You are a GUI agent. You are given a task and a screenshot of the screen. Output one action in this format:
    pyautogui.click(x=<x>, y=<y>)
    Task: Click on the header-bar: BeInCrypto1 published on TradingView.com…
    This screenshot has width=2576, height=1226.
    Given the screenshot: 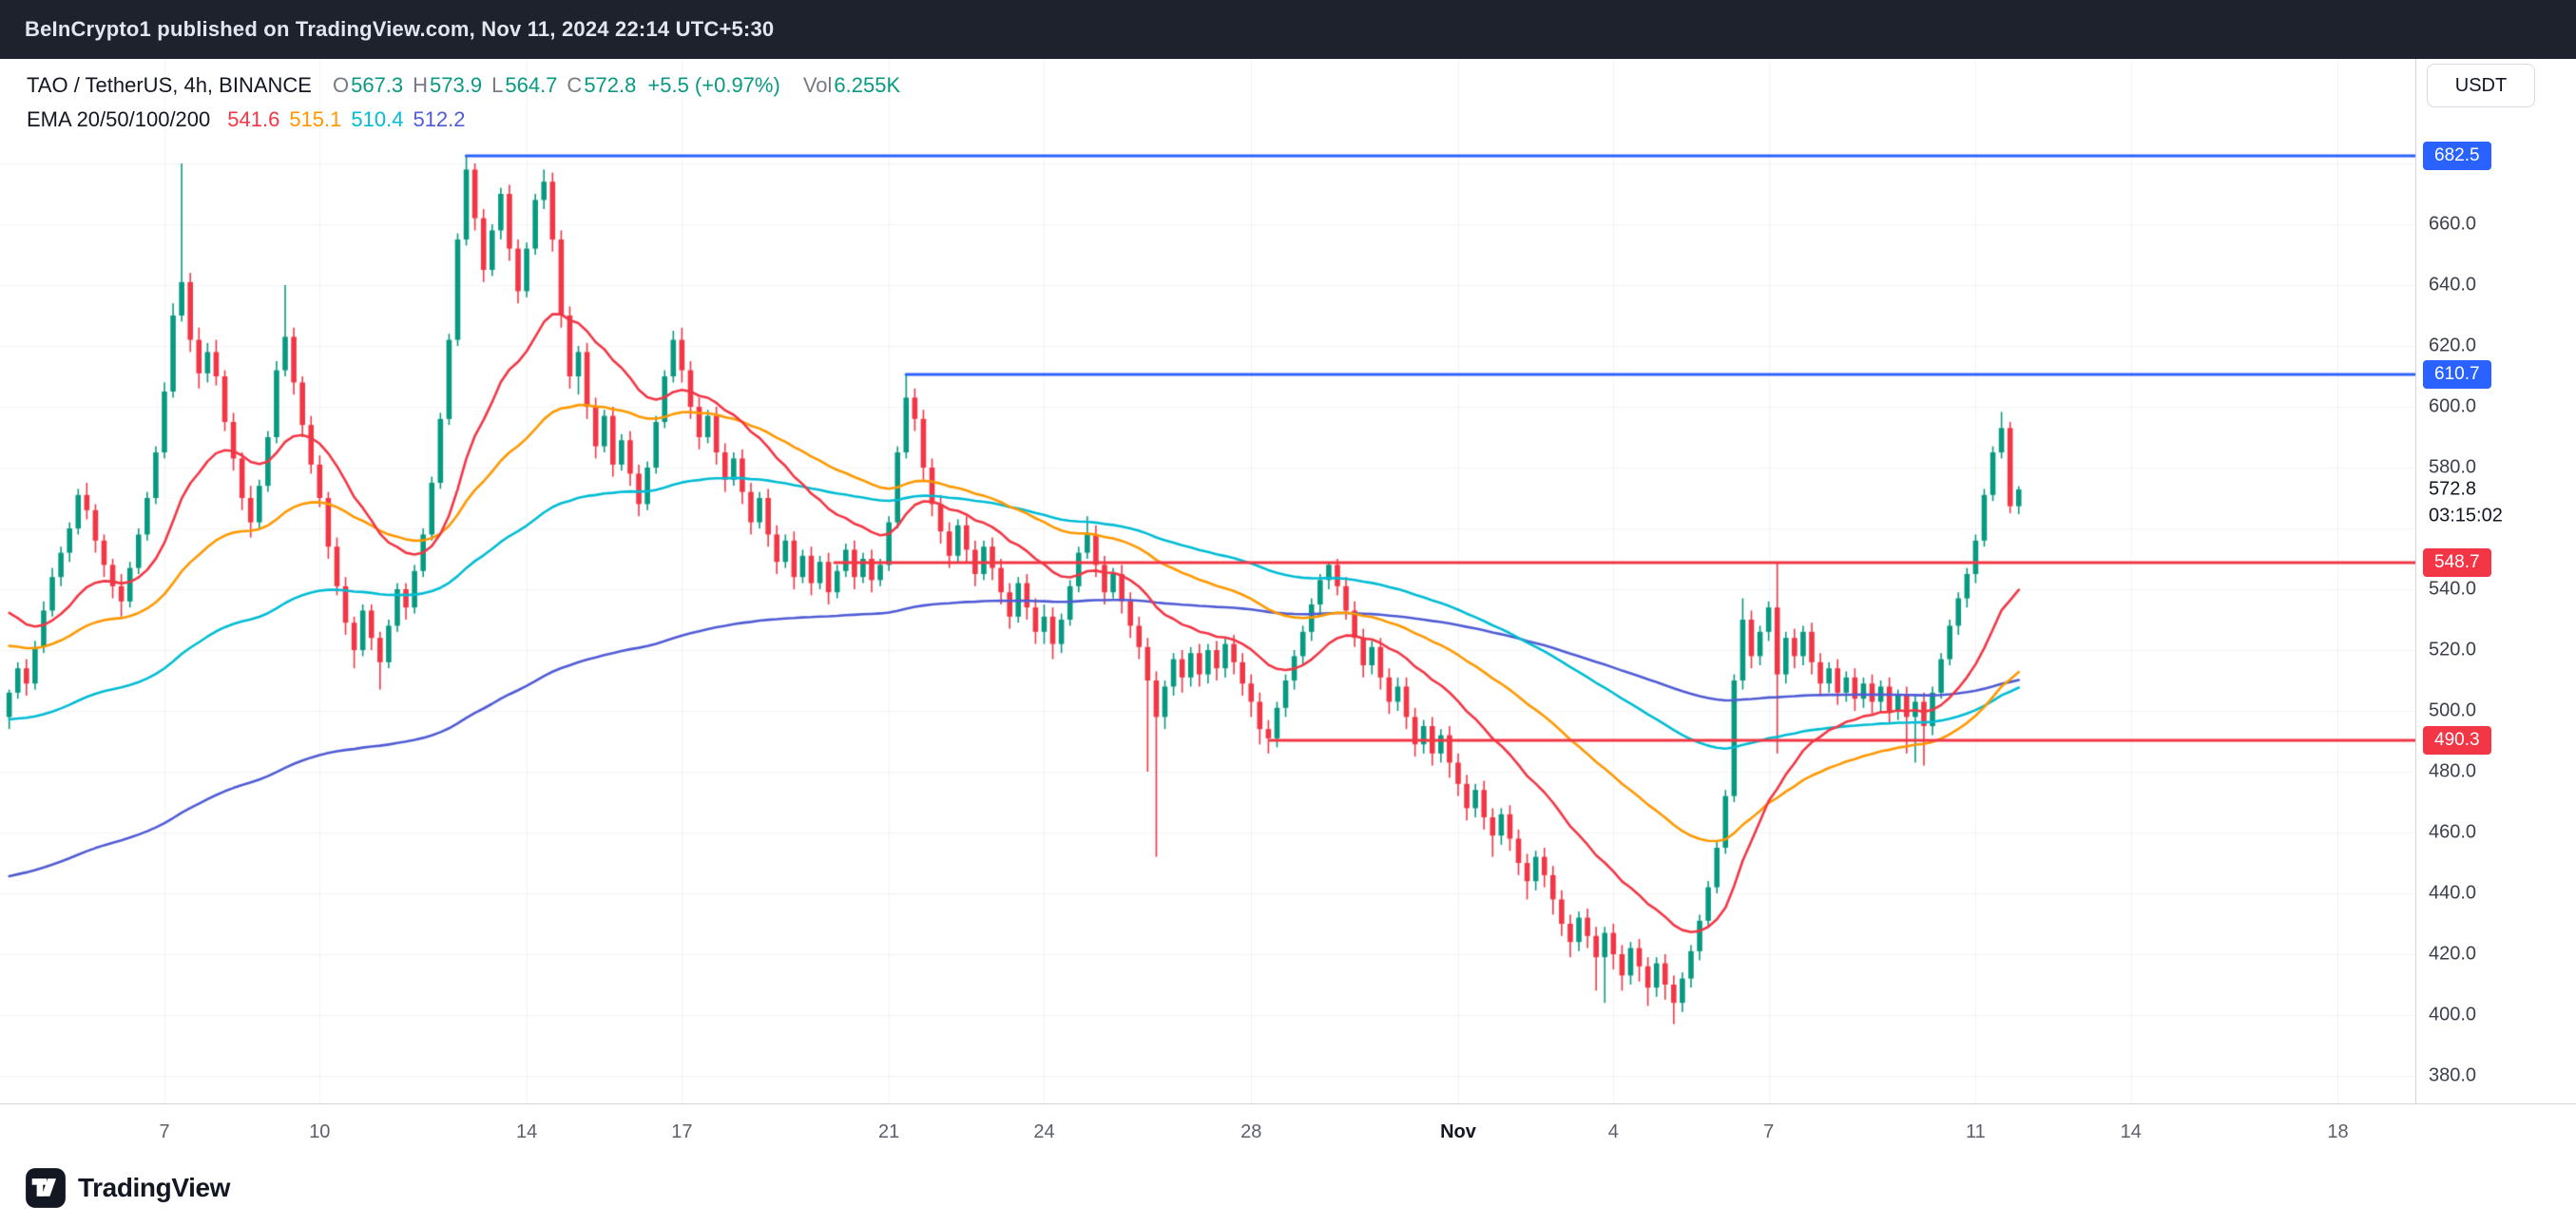 What is the action you would take?
    pyautogui.click(x=1288, y=30)
    